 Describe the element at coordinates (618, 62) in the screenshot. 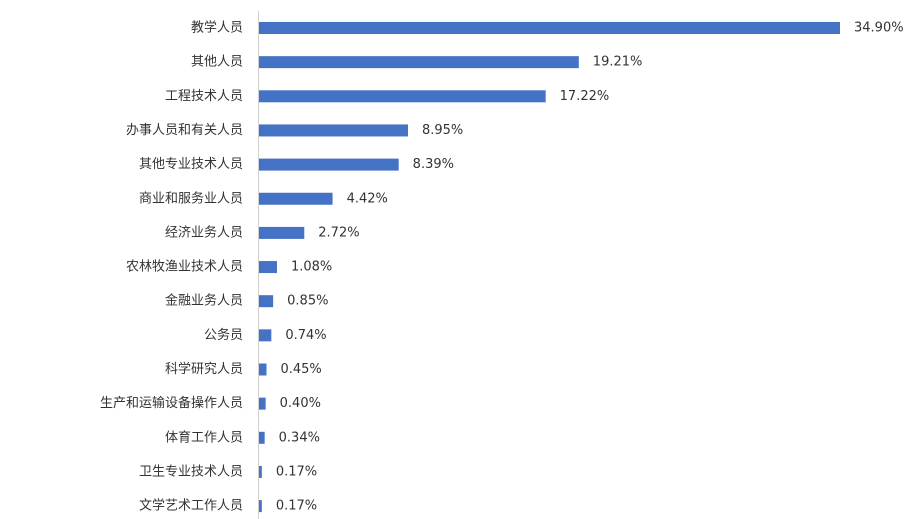

I see `value-label: 19.21%` at that location.